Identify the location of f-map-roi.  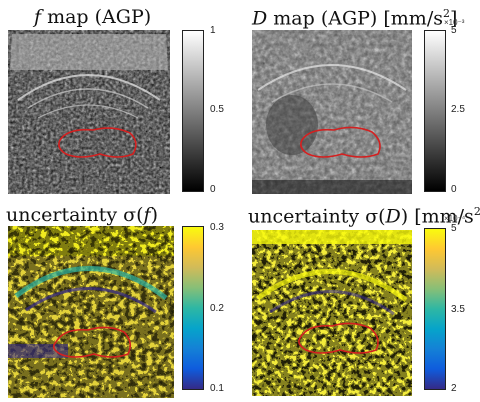
(97, 142).